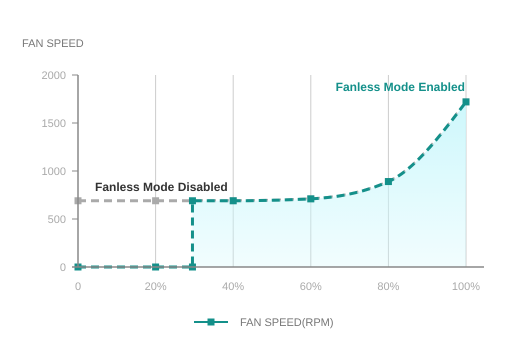  Describe the element at coordinates (155, 287) in the screenshot. I see `x-tick-label: 20%` at that location.